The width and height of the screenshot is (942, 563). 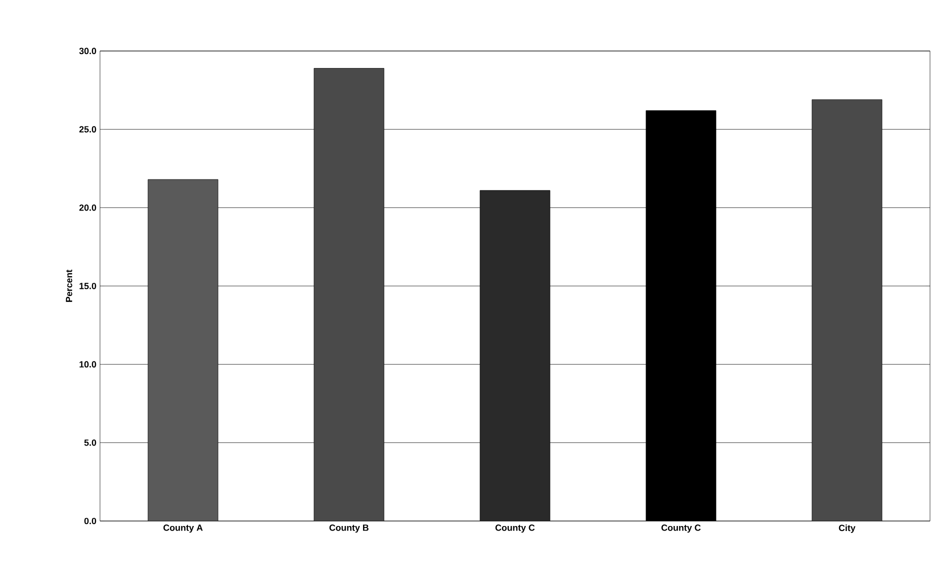 What do you see at coordinates (847, 528) in the screenshot?
I see `x-tick-label: City` at bounding box center [847, 528].